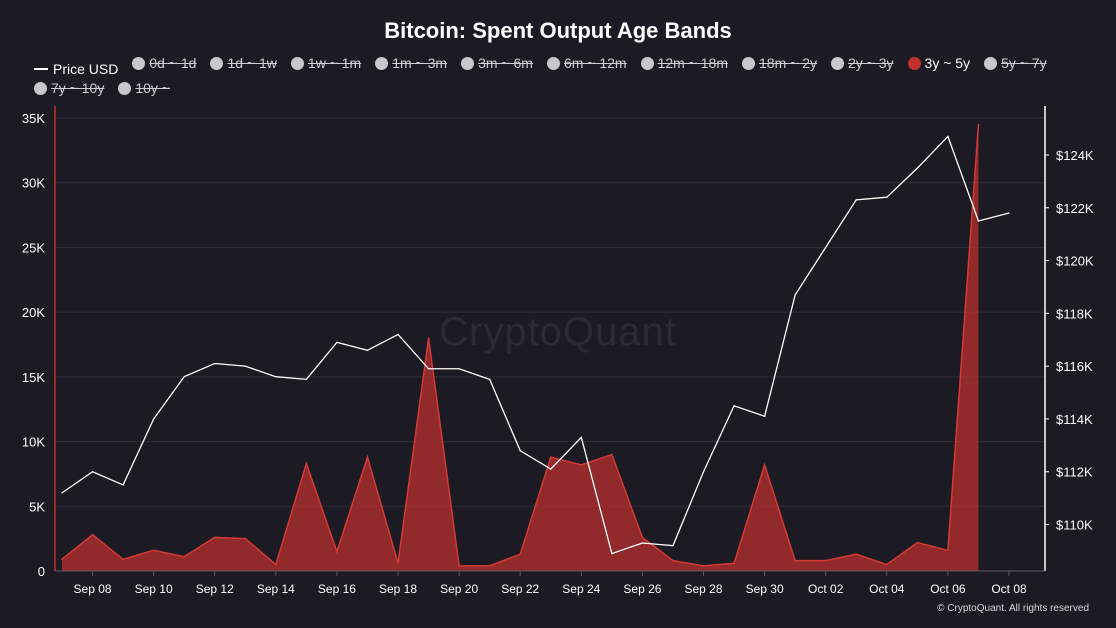 This screenshot has height=628, width=1116. I want to click on x-tick-label: Sep 22, so click(520, 589).